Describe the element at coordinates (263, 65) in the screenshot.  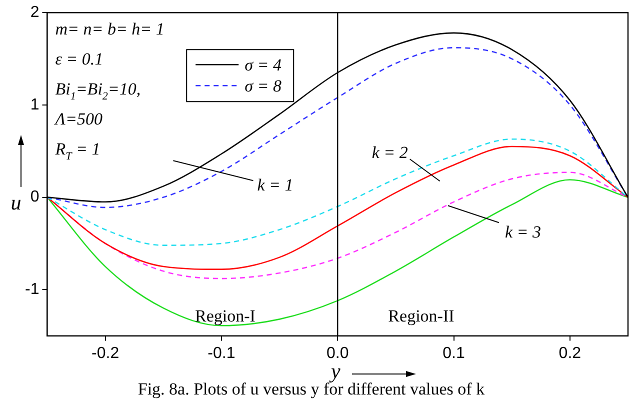
I see `legend-label: σ = 4` at that location.